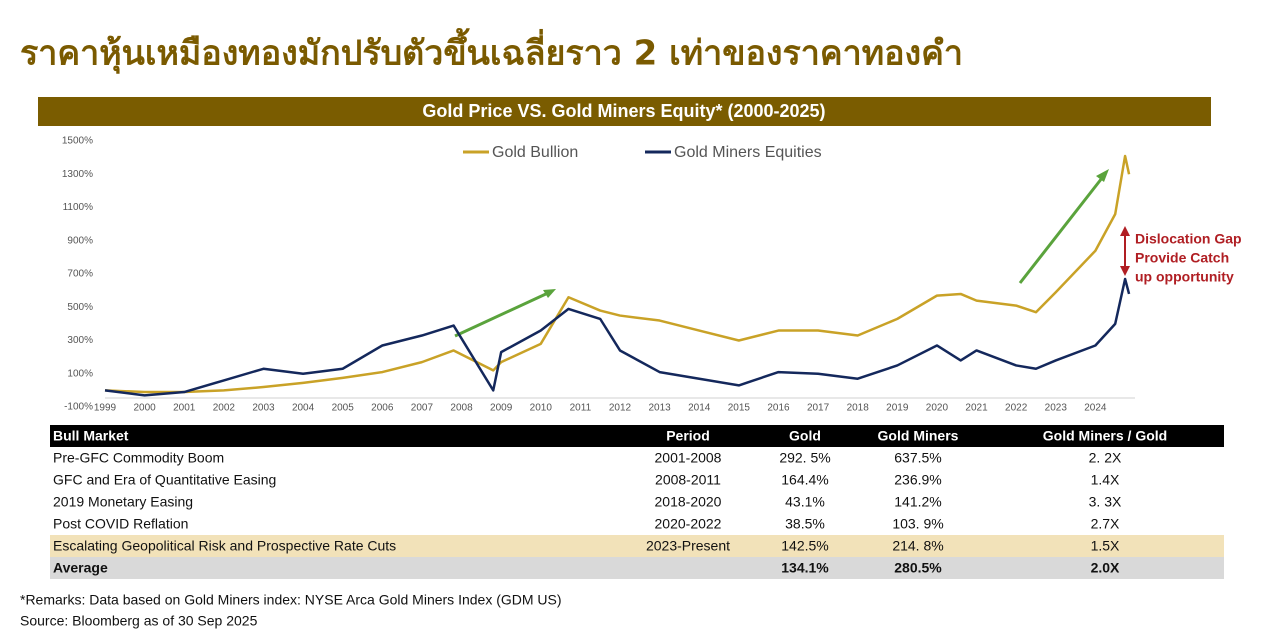 This screenshot has height=640, width=1275. Describe the element at coordinates (1125, 251) in the screenshot. I see `gap-arrow` at that location.